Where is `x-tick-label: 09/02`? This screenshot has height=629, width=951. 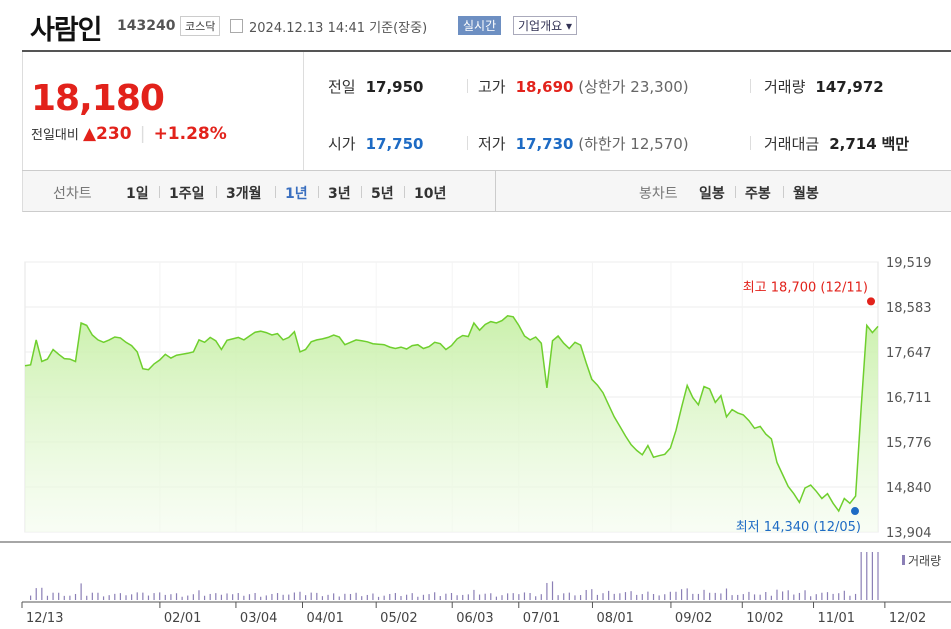 x-tick-label: 09/02 is located at coordinates (693, 618).